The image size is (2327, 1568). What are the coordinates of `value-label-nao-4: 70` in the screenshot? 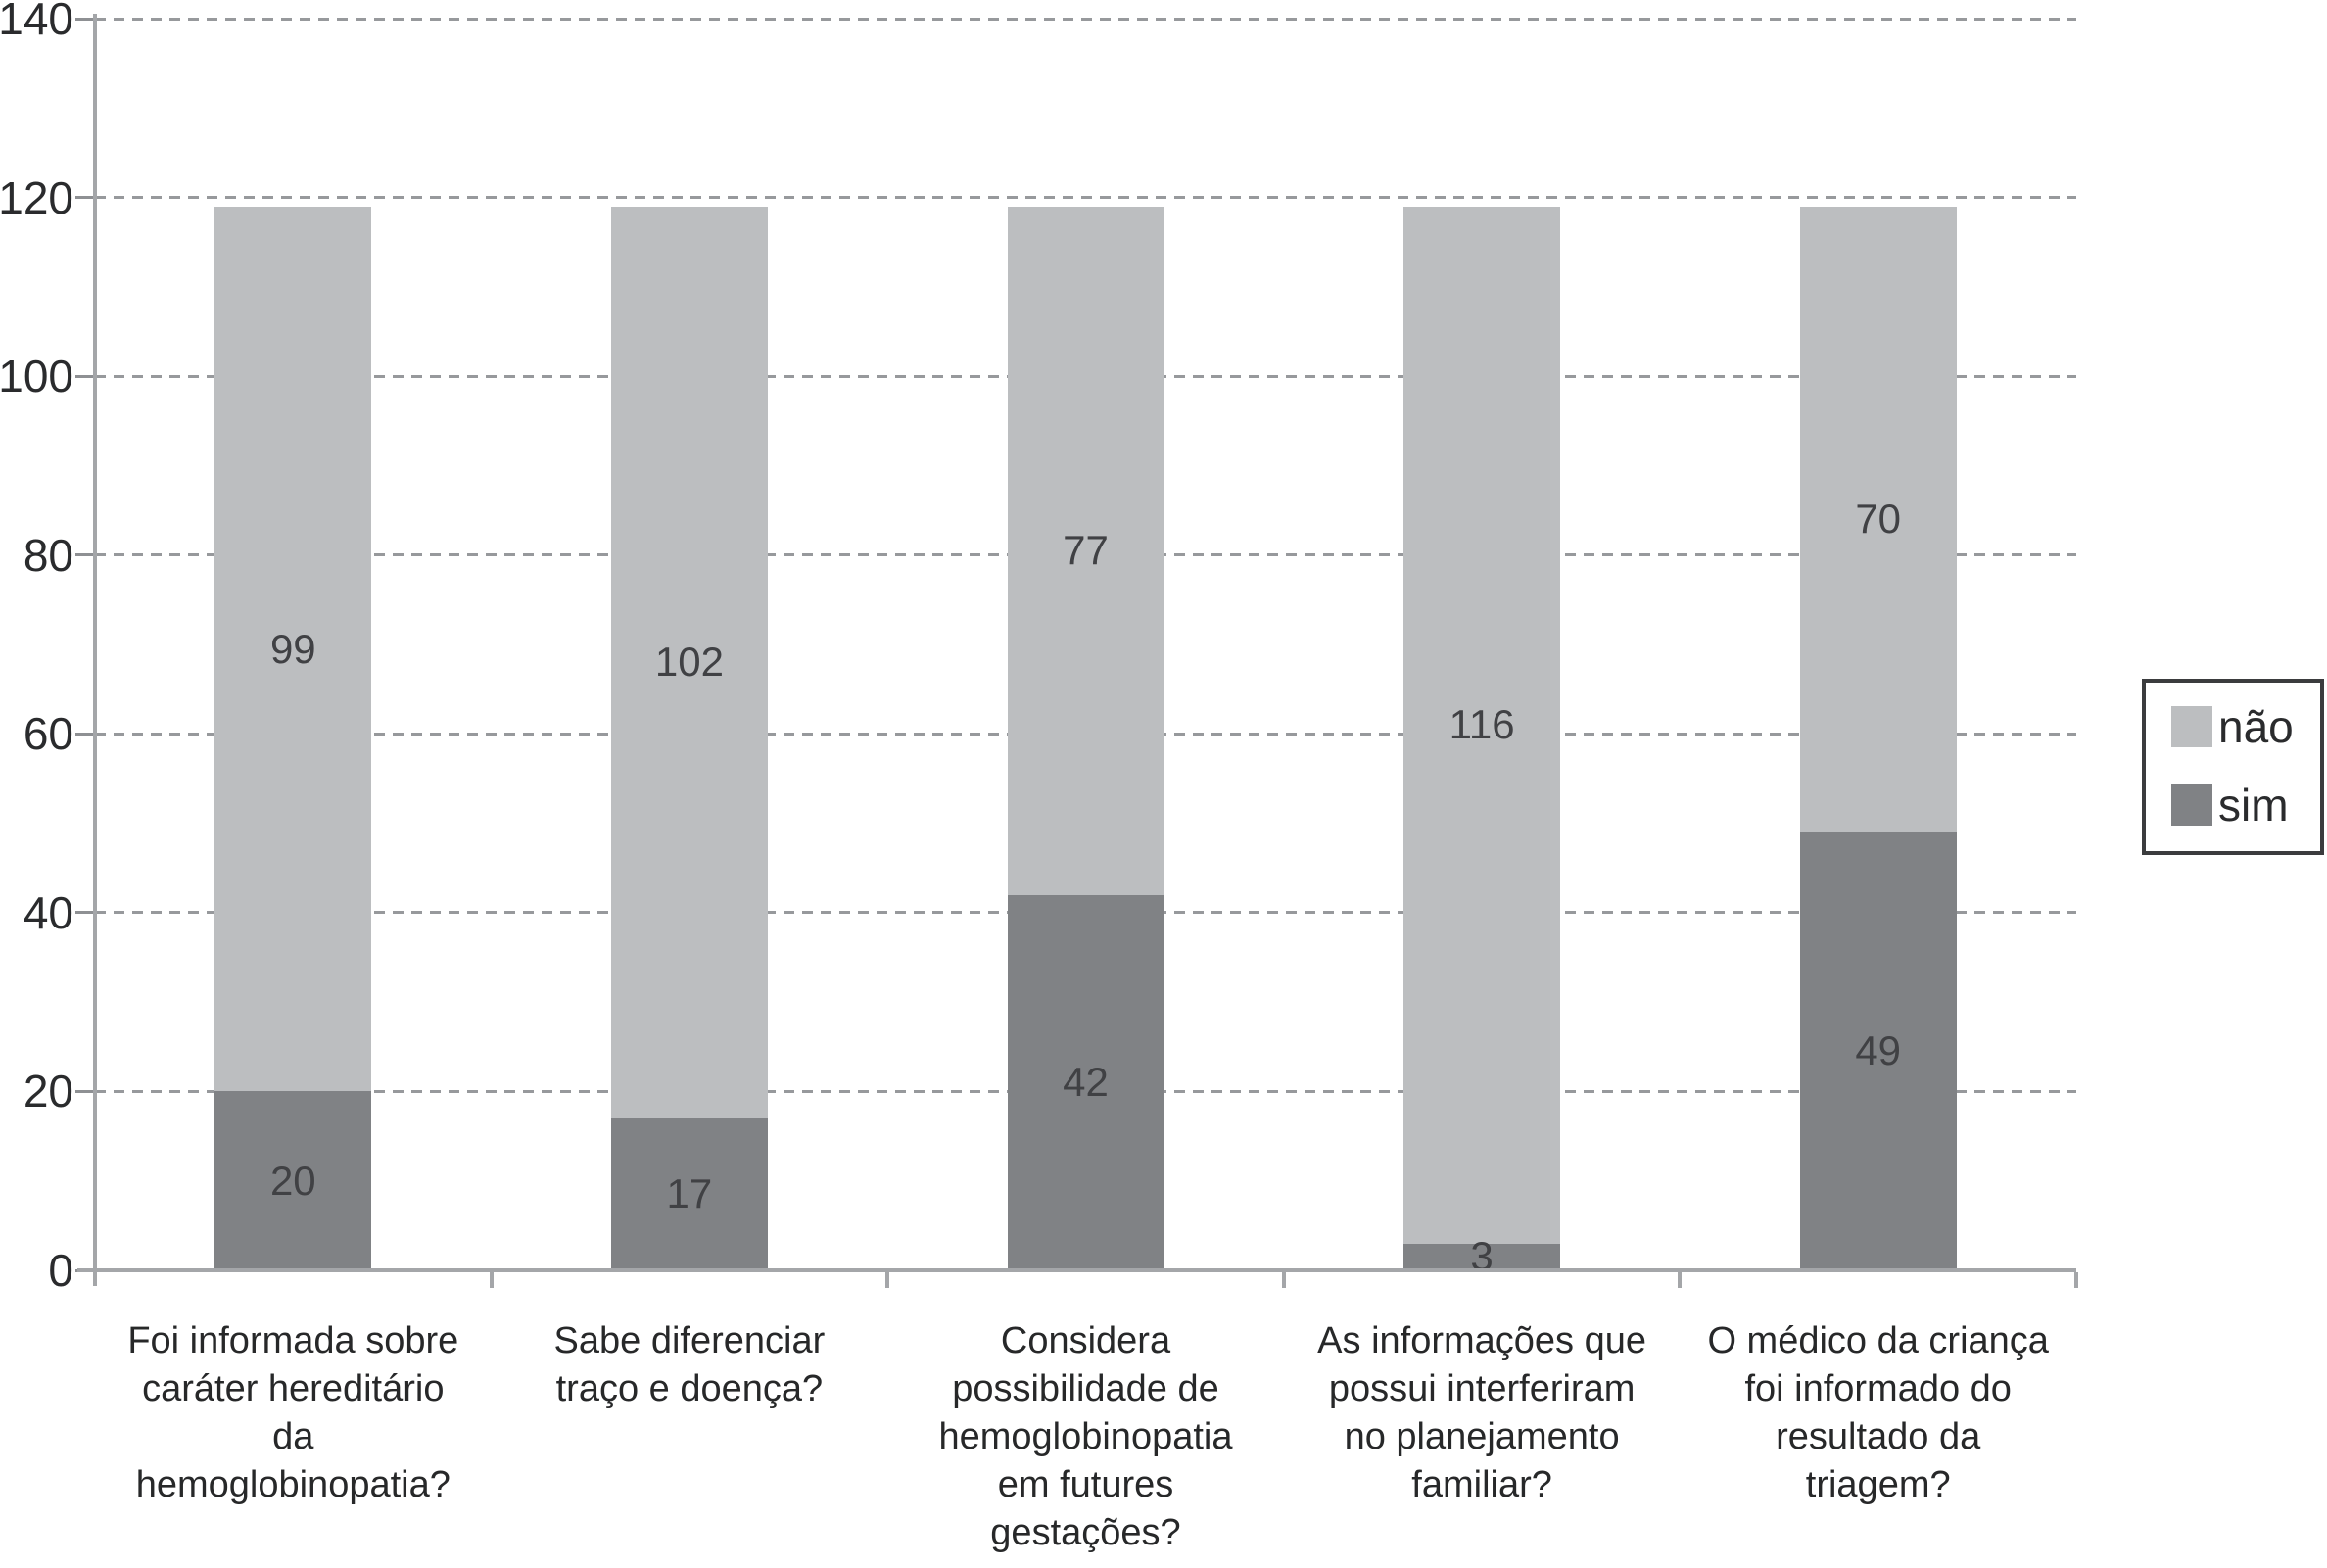 It's located at (1878, 519).